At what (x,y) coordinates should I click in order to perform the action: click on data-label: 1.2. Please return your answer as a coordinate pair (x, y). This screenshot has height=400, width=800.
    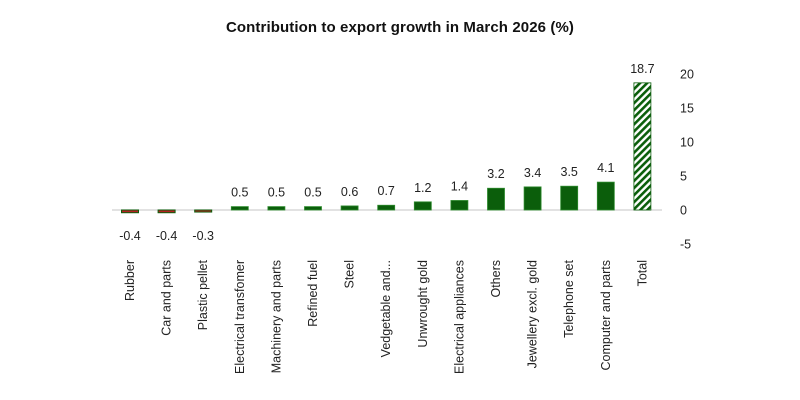
    Looking at the image, I should click on (422, 188).